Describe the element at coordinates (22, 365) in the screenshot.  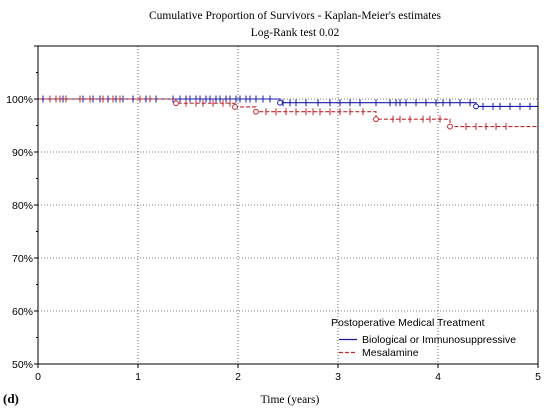
I see `y-tick-label: 50%` at that location.